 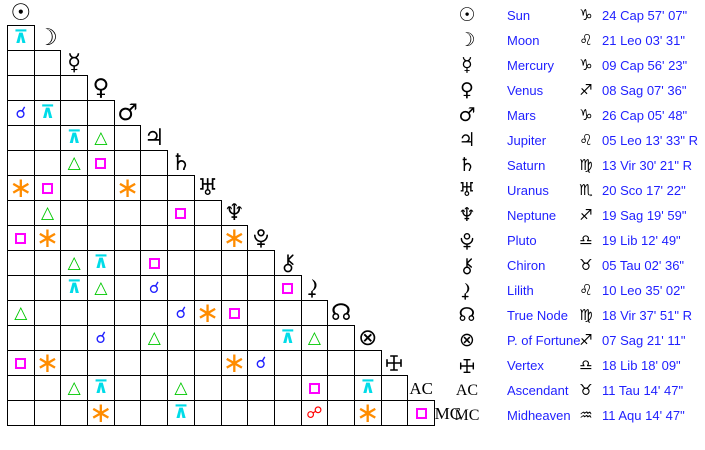 What do you see at coordinates (641, 365) in the screenshot?
I see `planet-position: 18 Lib 18' 09"` at bounding box center [641, 365].